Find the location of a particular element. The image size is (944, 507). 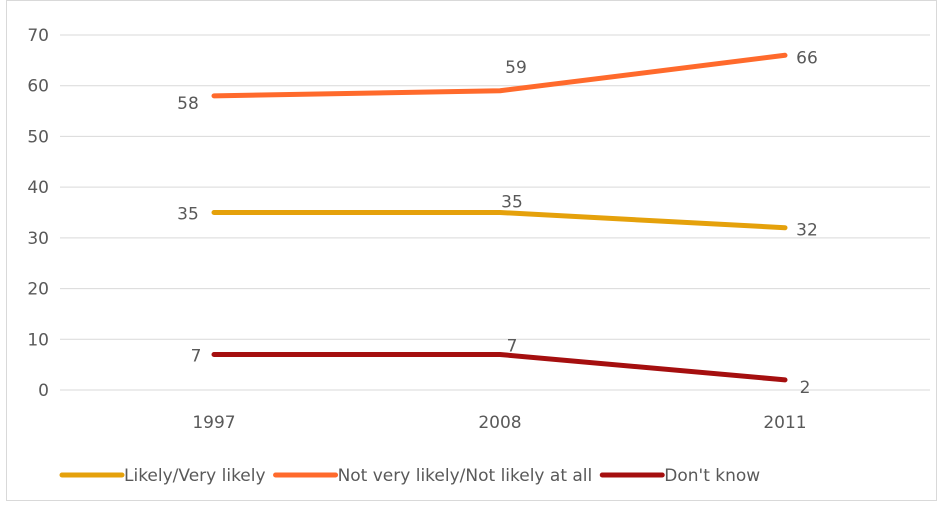

legend-label: Don't know is located at coordinates (712, 476).